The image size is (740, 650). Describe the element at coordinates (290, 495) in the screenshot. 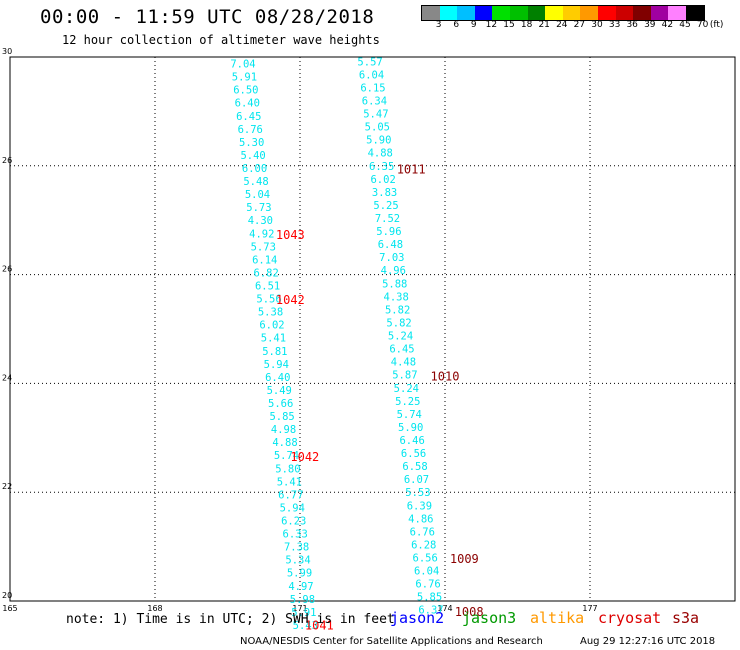

I see `wave-height-value: 6.77` at that location.